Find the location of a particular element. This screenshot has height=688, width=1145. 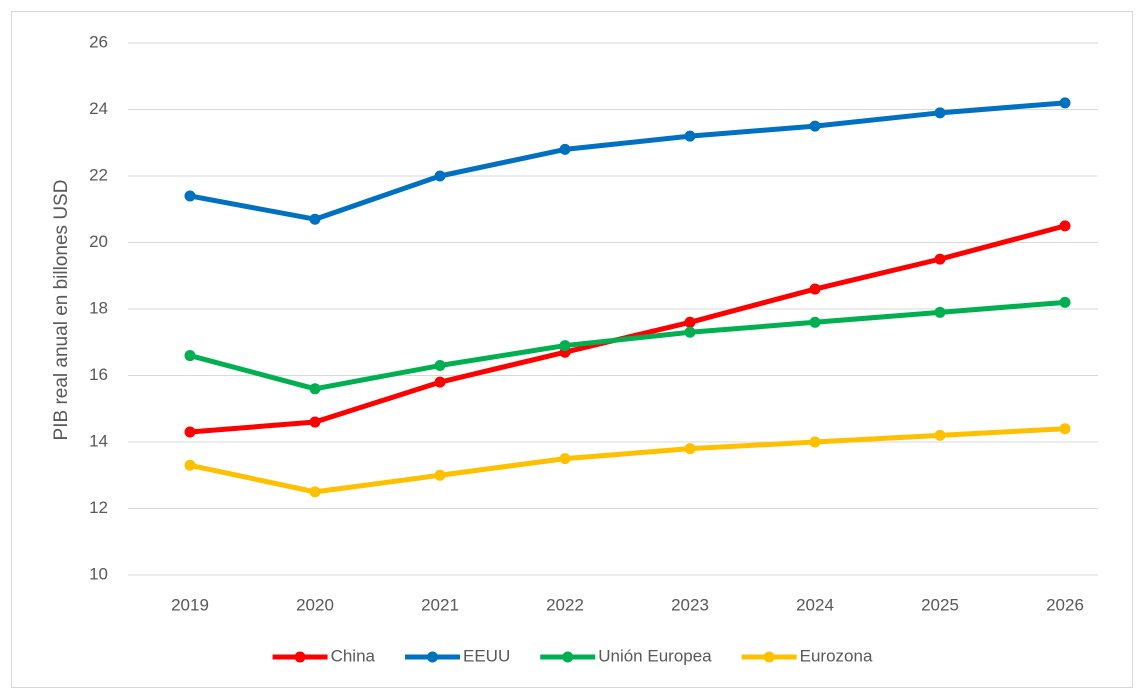

y-tick-label: 16 is located at coordinates (98, 374).